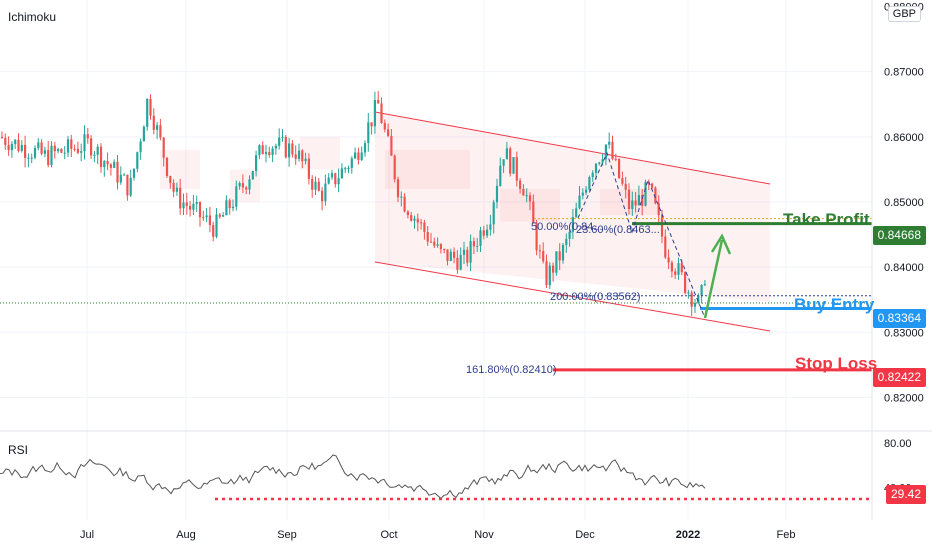 Image resolution: width=932 pixels, height=550 pixels. I want to click on fib-200-label: 200.00%(0.83562), so click(595, 297).